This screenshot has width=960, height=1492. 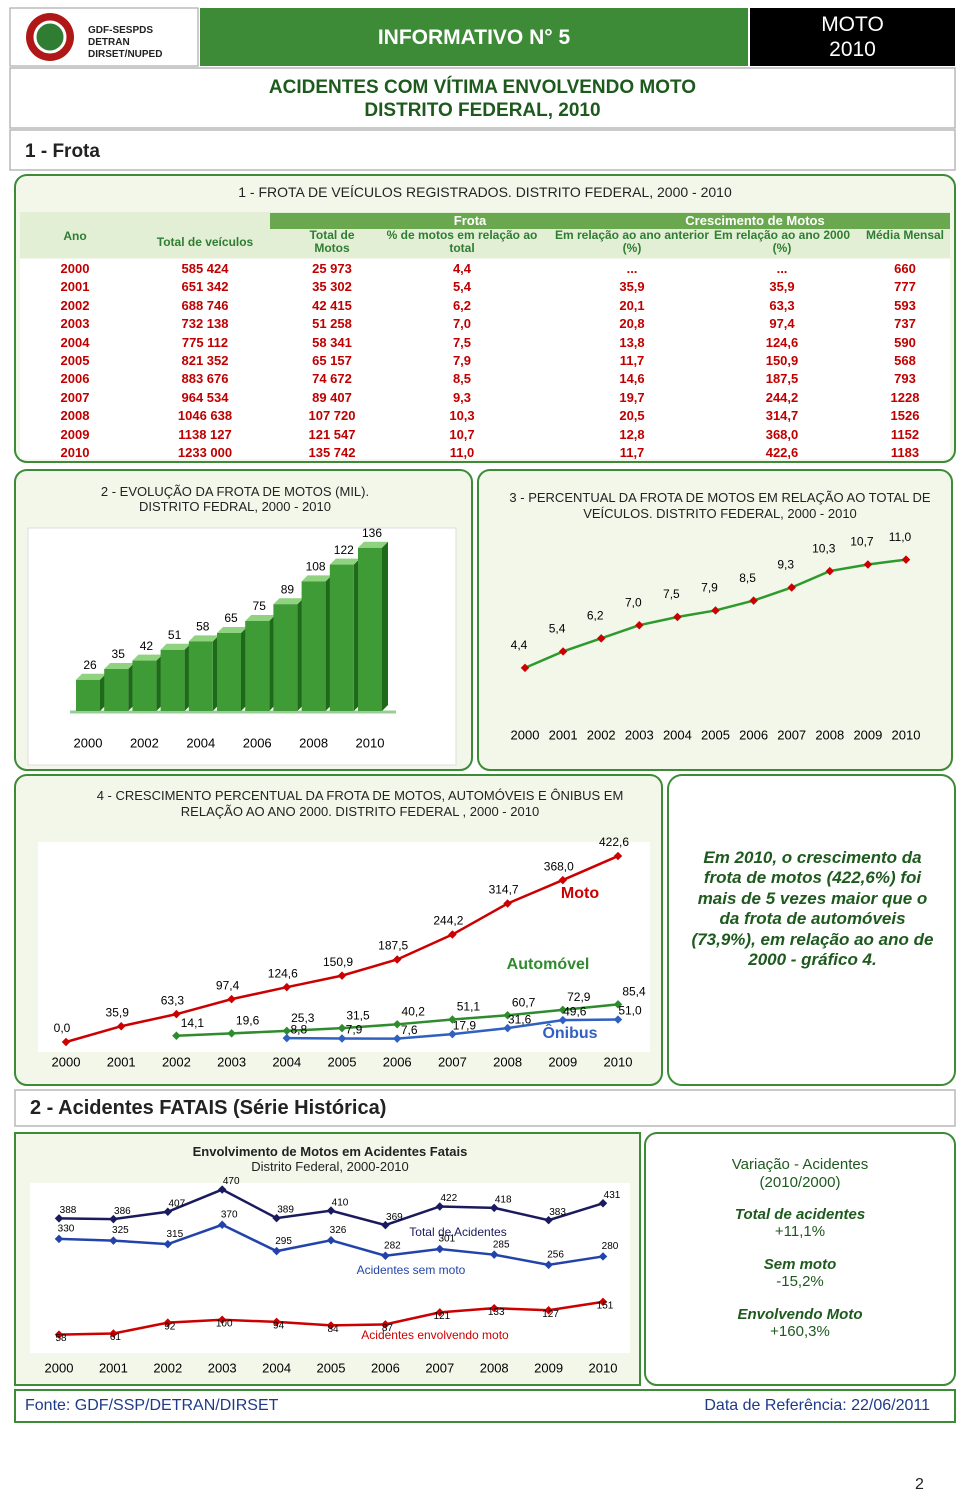 I want to click on table-column-header: Total de Motos, so click(x=332, y=241).